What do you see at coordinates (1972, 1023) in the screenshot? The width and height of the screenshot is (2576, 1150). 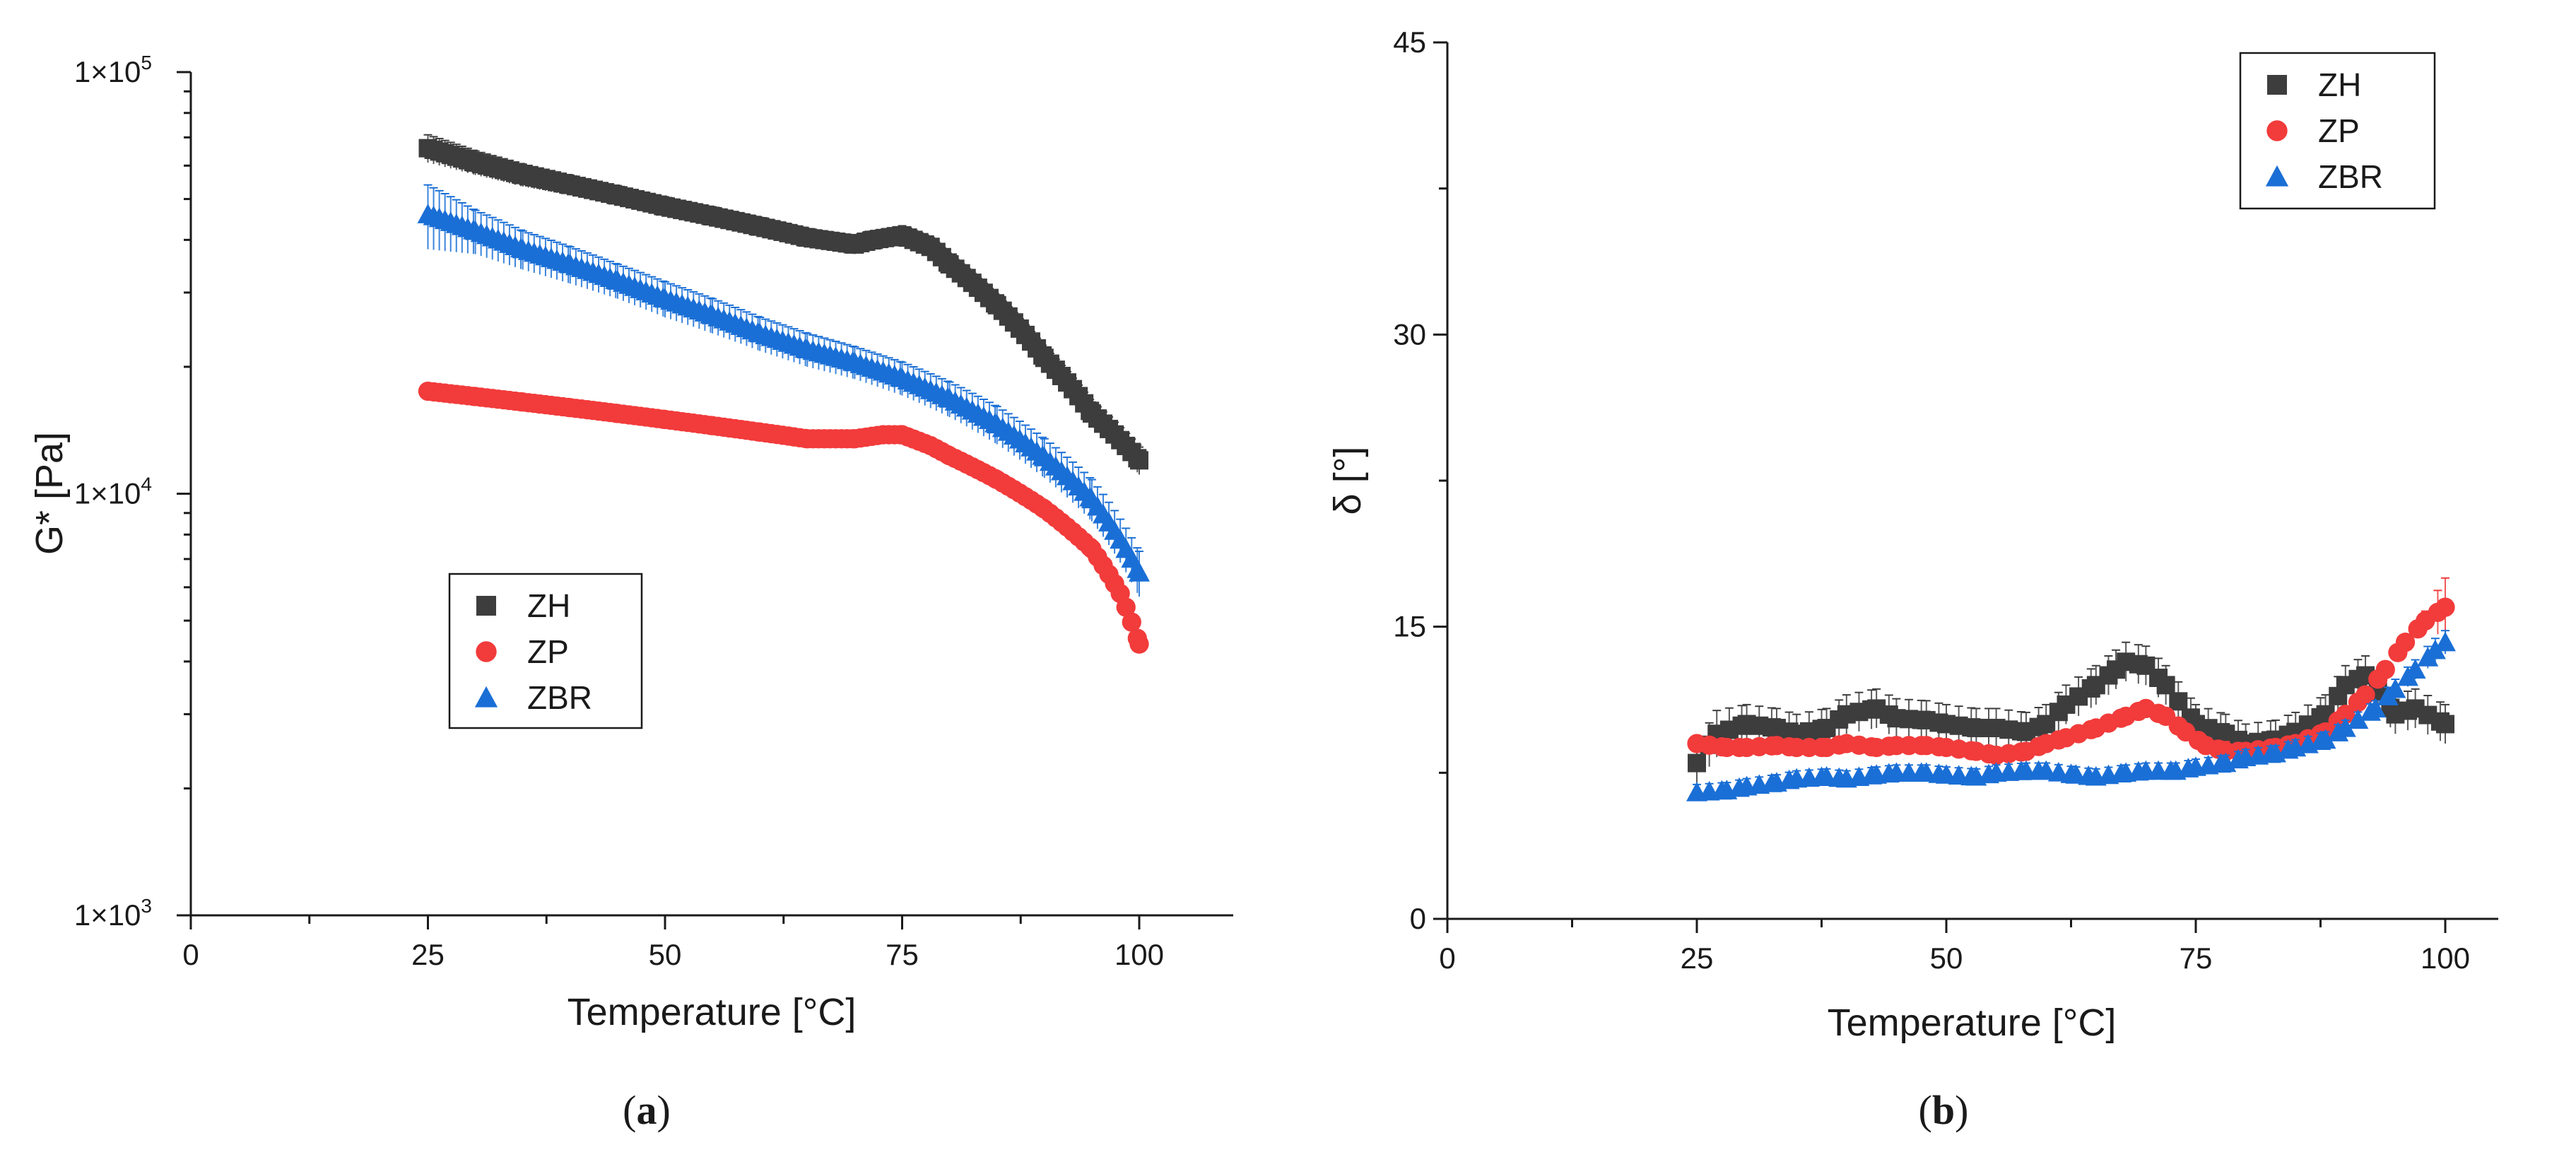 I see `panel-b-x-axis-title: Temperature [°C]` at bounding box center [1972, 1023].